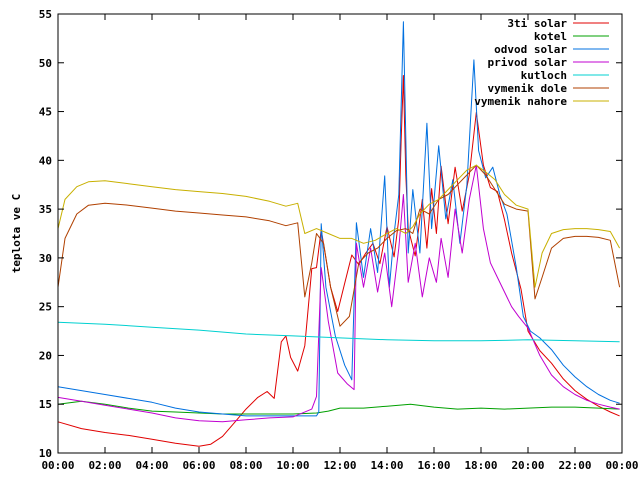  Describe the element at coordinates (198, 465) in the screenshot. I see `x-tick-label: 06:00` at that location.